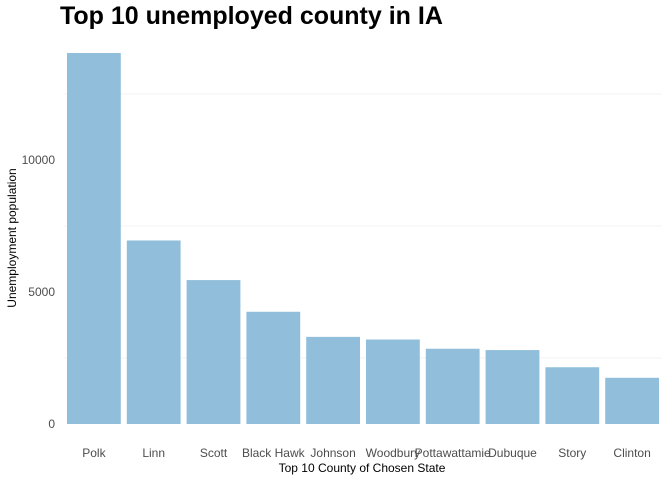 This screenshot has height=485, width=672. Describe the element at coordinates (273, 367) in the screenshot. I see `bar-black-hawk` at that location.